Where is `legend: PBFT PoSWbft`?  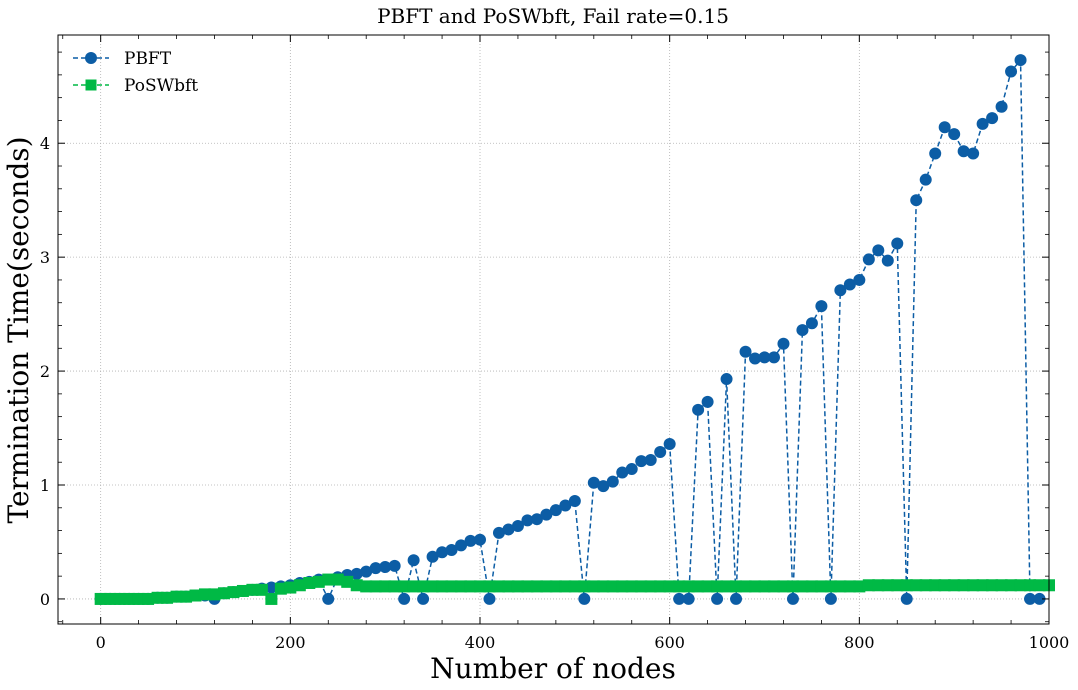
legend: PBFT PoSWbft is located at coordinates (135, 72).